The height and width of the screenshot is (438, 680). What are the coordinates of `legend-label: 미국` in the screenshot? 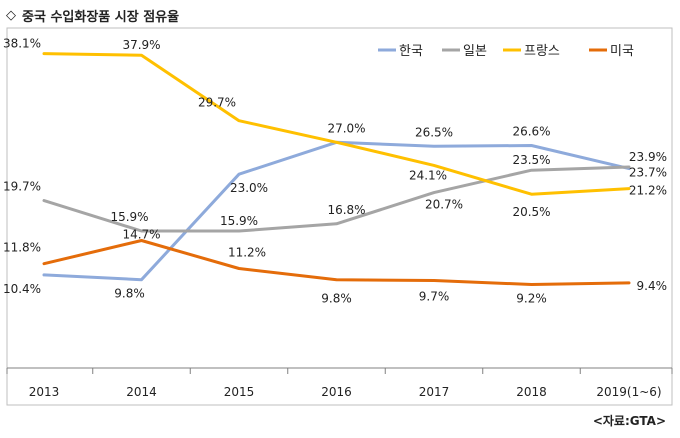 It's located at (622, 51).